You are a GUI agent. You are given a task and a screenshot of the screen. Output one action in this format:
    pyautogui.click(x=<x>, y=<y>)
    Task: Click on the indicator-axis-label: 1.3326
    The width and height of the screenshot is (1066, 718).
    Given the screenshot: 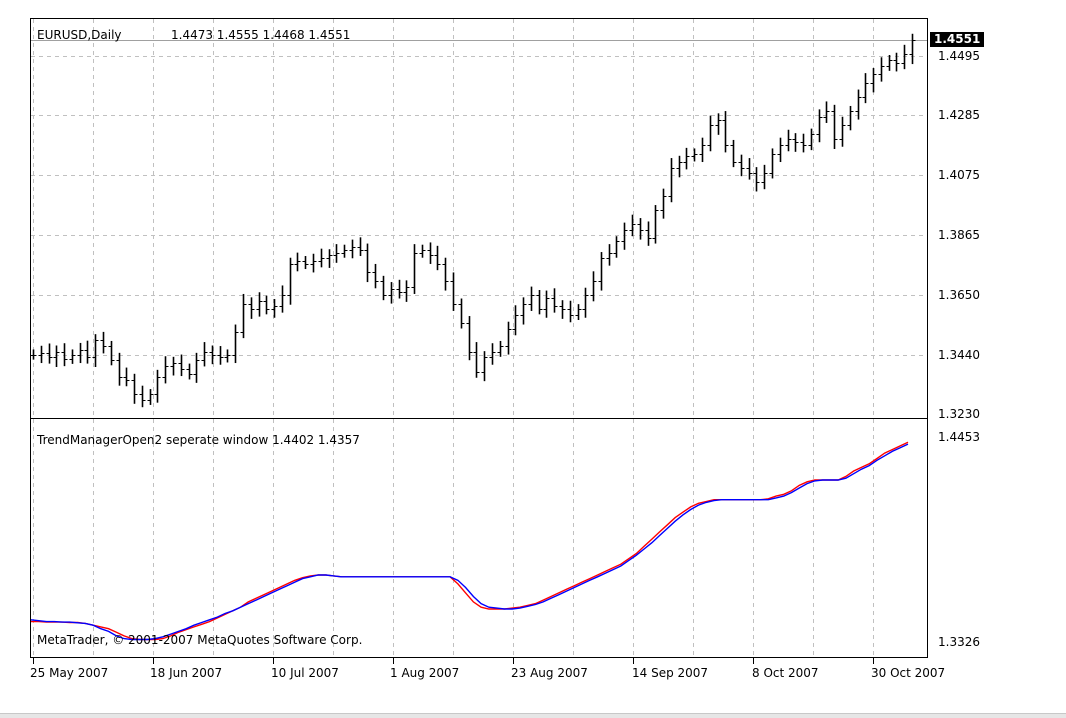 What is the action you would take?
    pyautogui.click(x=959, y=642)
    